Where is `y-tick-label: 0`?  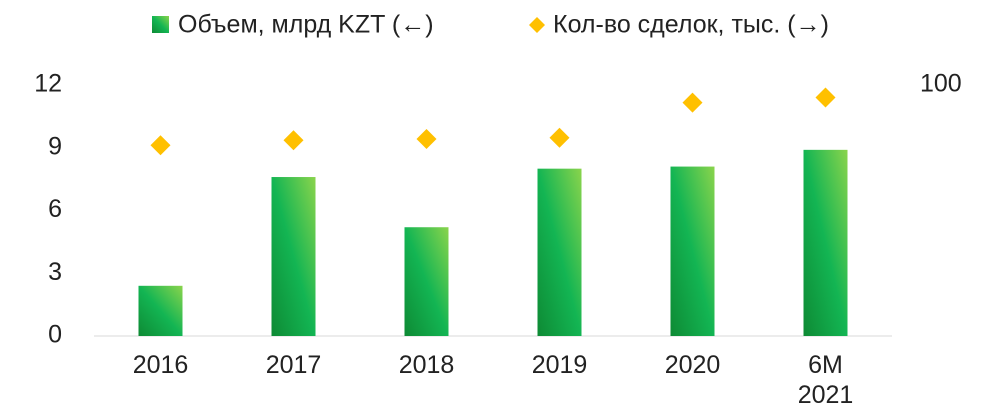 y-tick-label: 0 is located at coordinates (55, 335).